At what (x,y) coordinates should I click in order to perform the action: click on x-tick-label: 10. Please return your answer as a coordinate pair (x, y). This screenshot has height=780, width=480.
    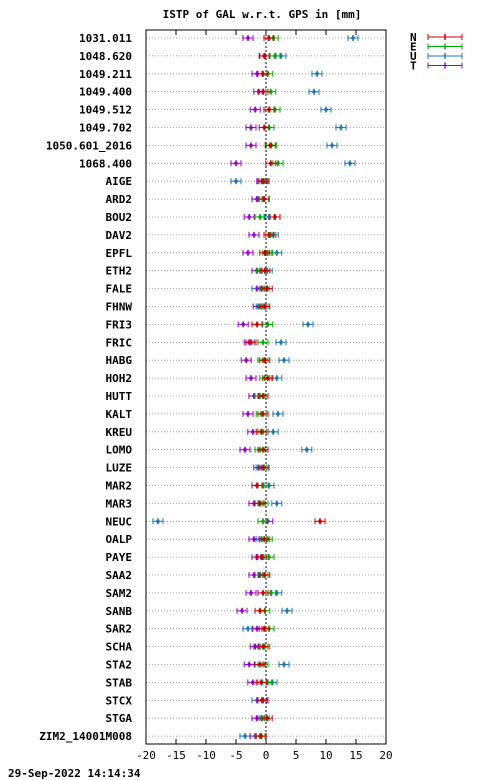
    Looking at the image, I should click on (325, 755).